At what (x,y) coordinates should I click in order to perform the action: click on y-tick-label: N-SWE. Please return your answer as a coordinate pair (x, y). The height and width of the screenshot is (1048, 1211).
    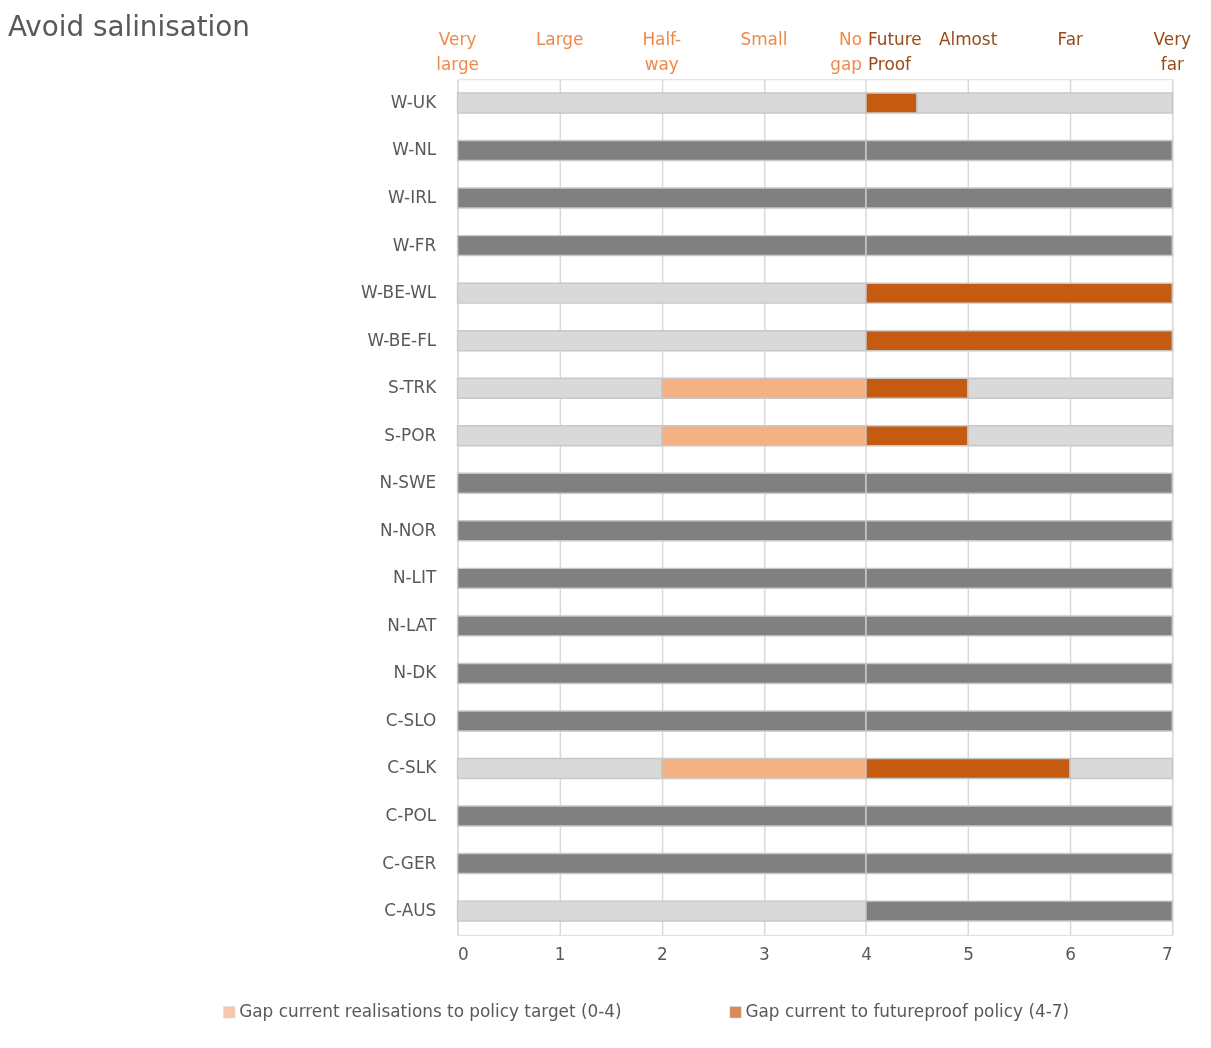
    Looking at the image, I should click on (408, 482).